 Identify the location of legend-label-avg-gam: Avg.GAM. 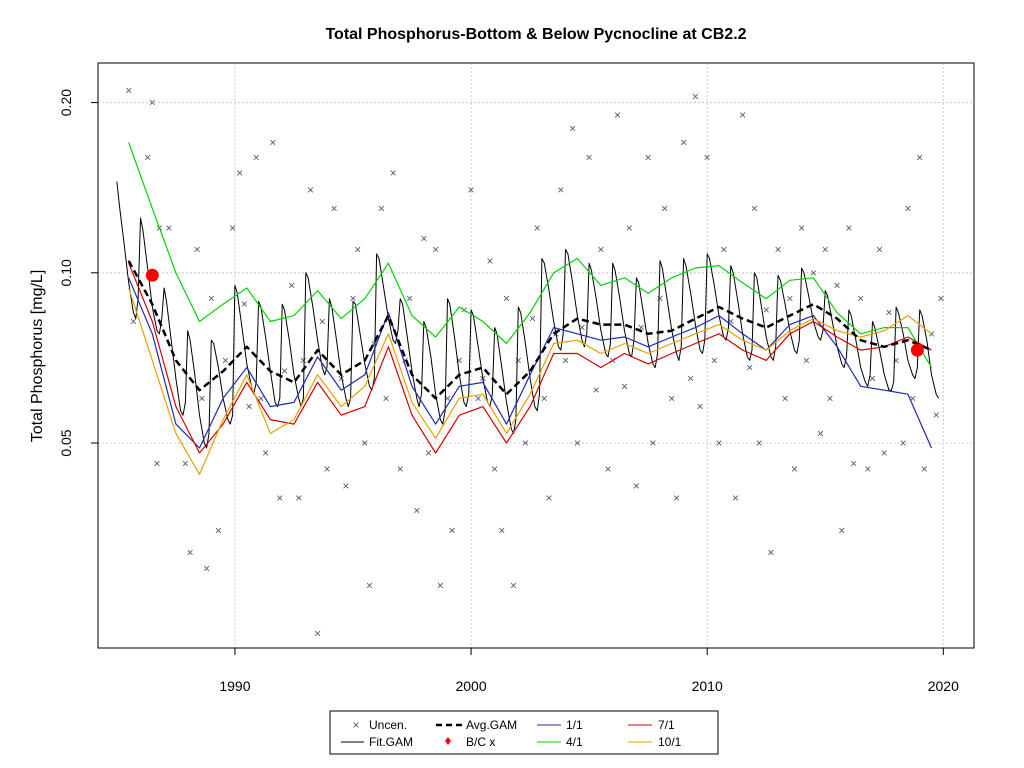
(491, 725).